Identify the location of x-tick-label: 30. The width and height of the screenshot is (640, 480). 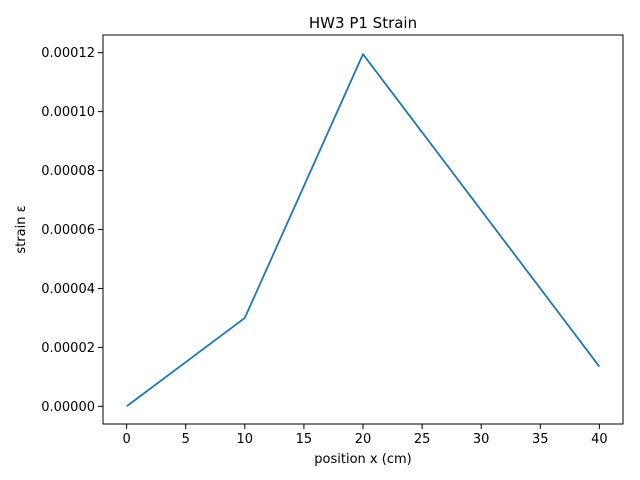
(481, 439).